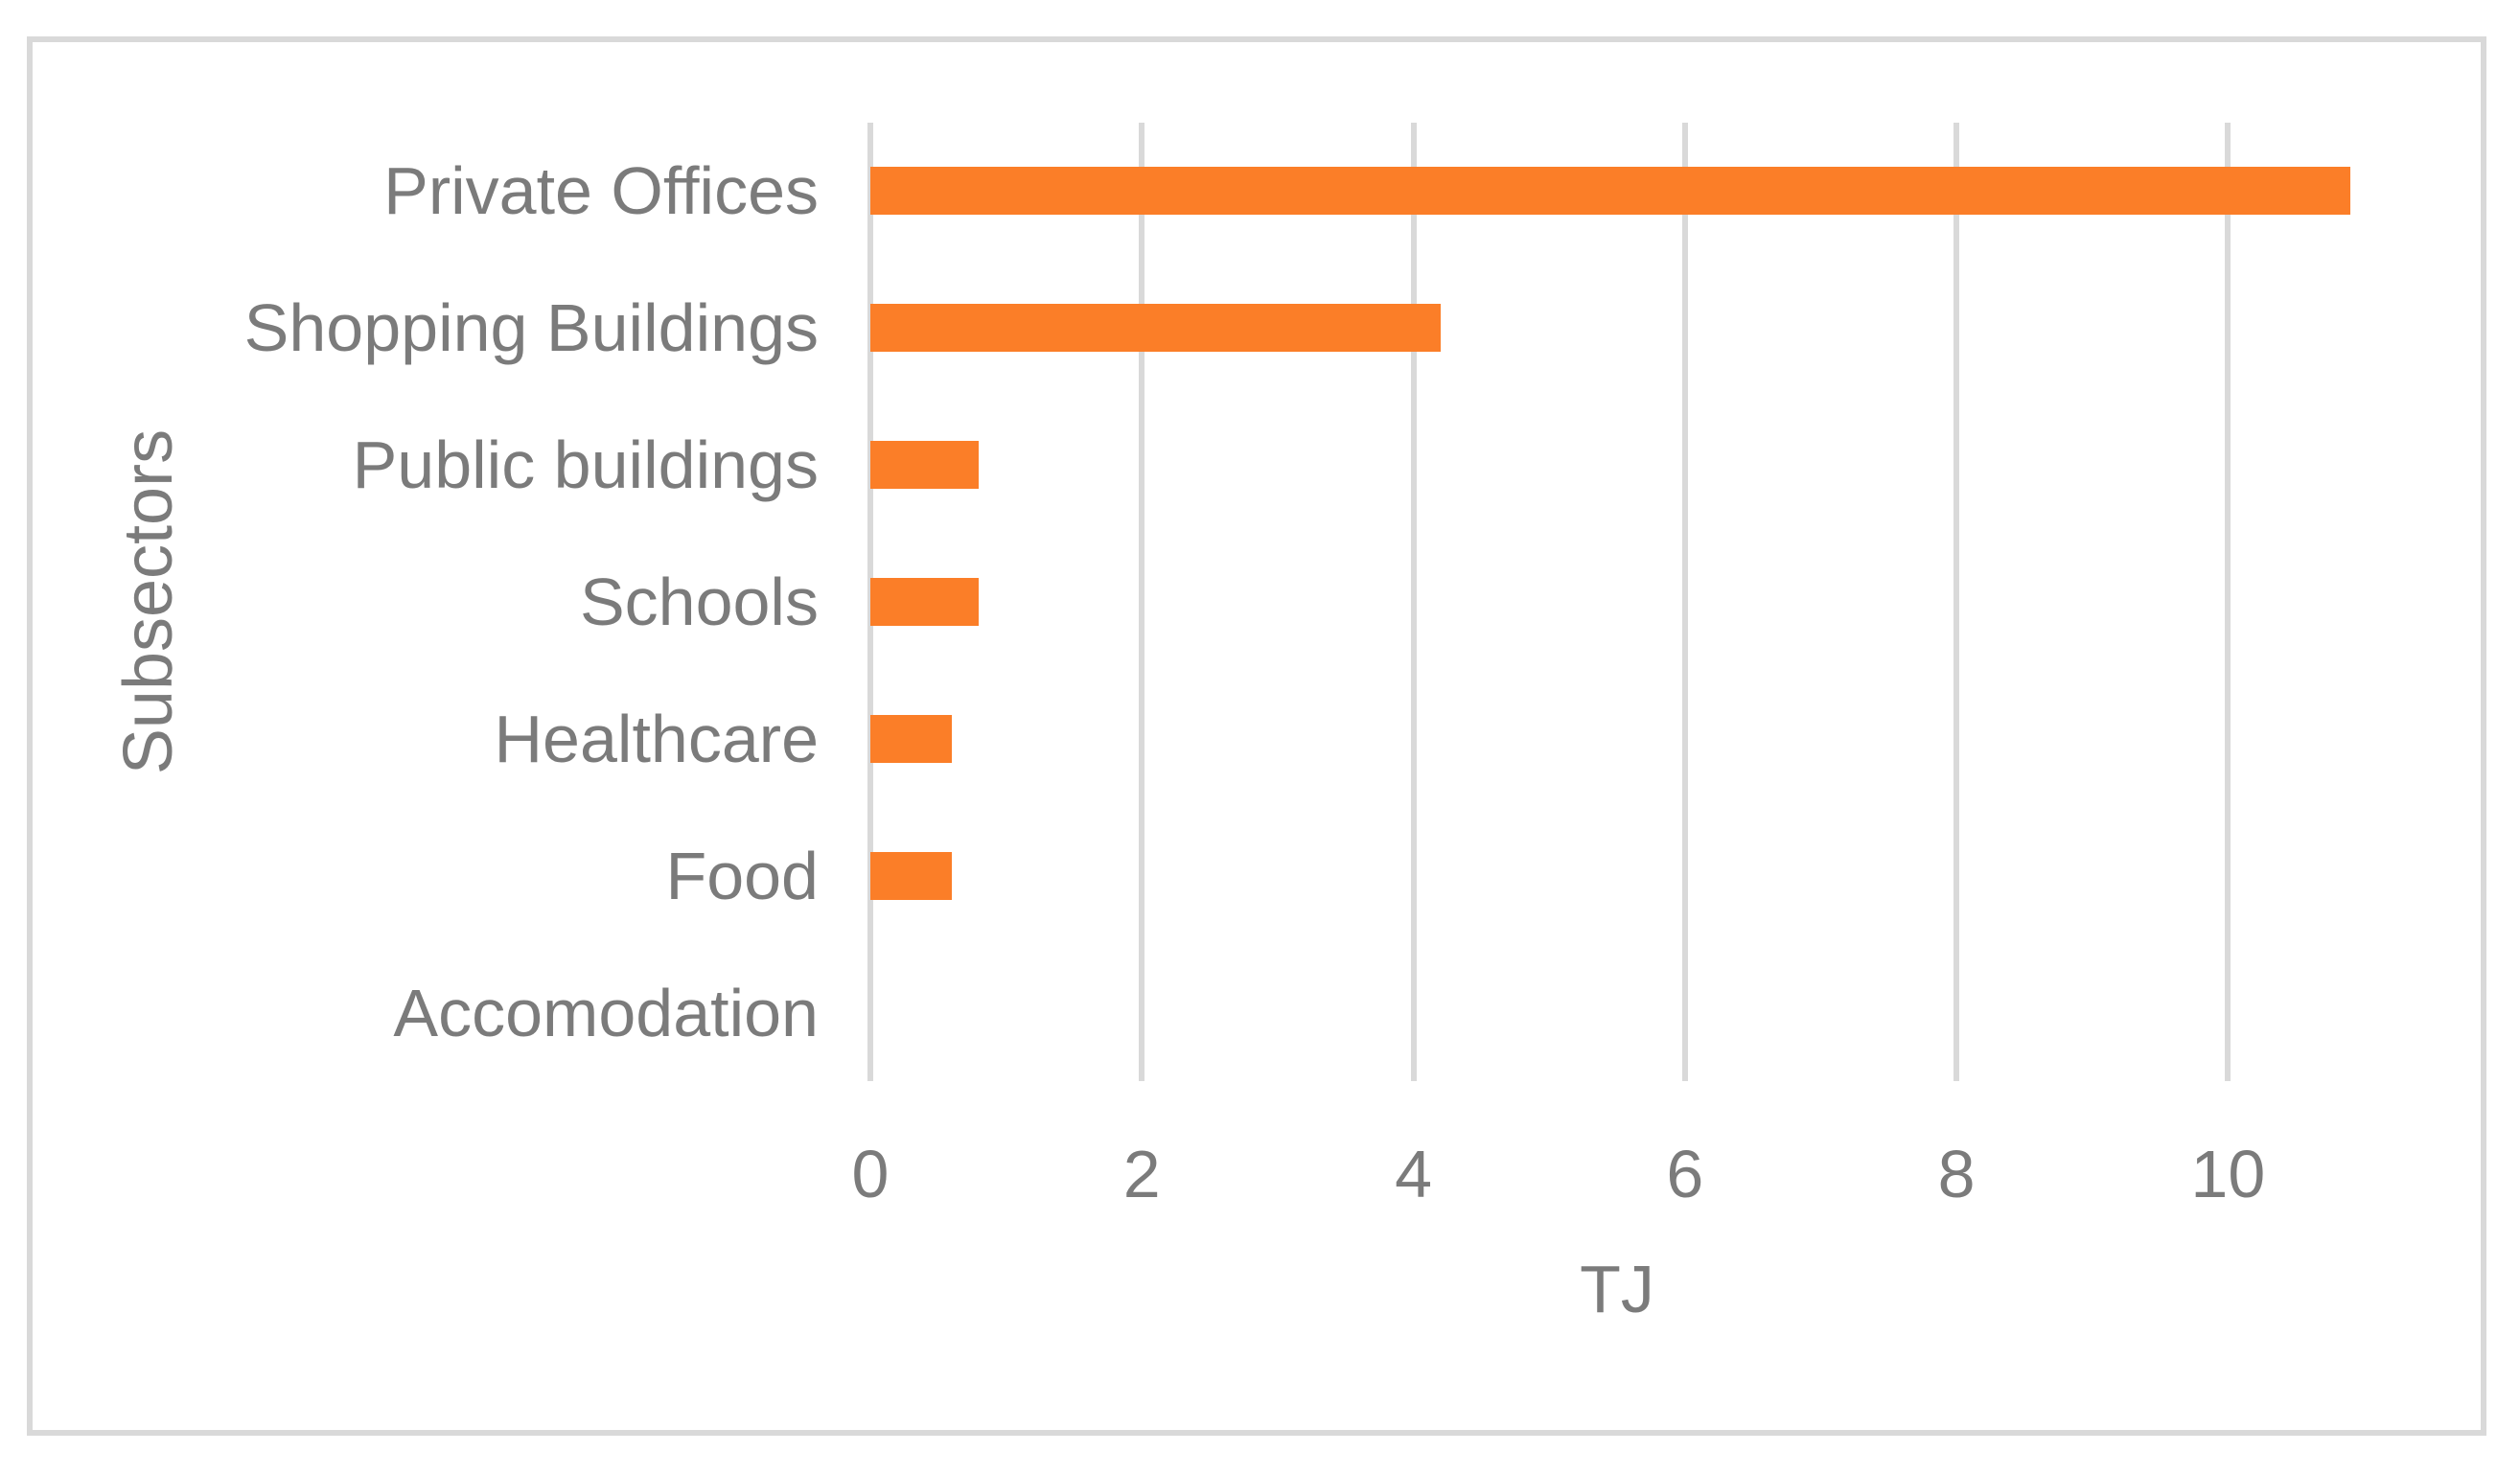 Image resolution: width=2520 pixels, height=1475 pixels. I want to click on bar-food, so click(911, 875).